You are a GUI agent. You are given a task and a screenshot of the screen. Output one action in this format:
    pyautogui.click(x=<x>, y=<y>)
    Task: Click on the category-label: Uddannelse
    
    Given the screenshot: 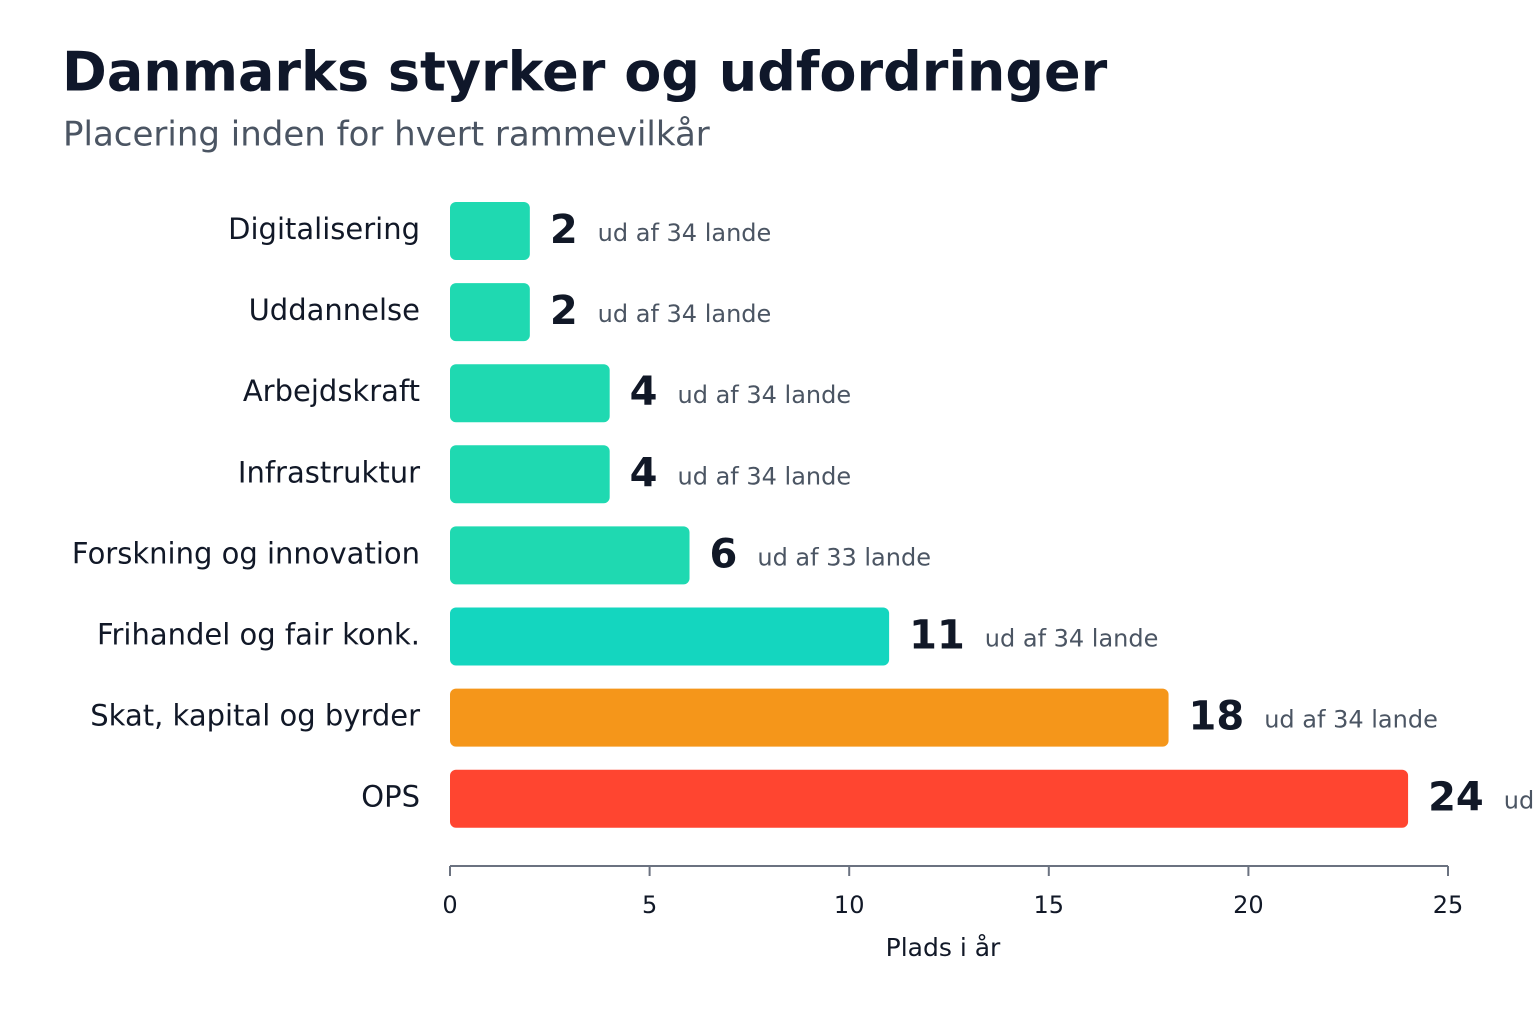 What is the action you would take?
    pyautogui.click(x=334, y=310)
    